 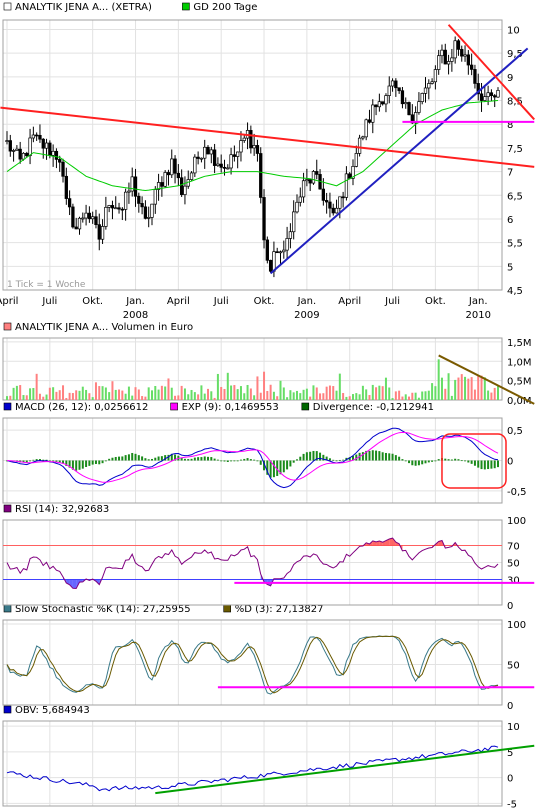 What do you see at coordinates (252, 458) in the screenshot?
I see `macd-line` at bounding box center [252, 458].